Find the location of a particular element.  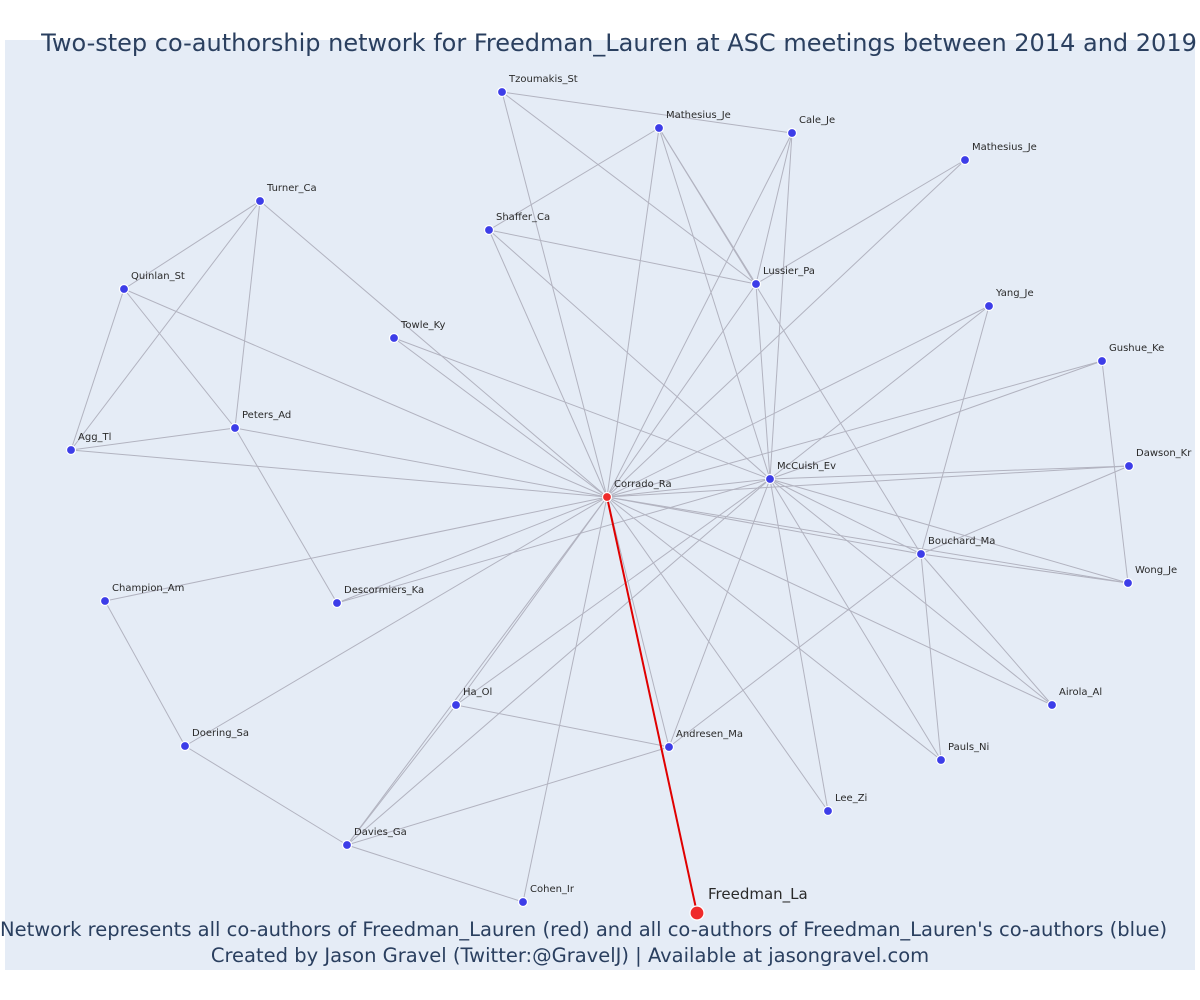

edge-Corrado_Ra-Airola_Al is located at coordinates (829, 601).